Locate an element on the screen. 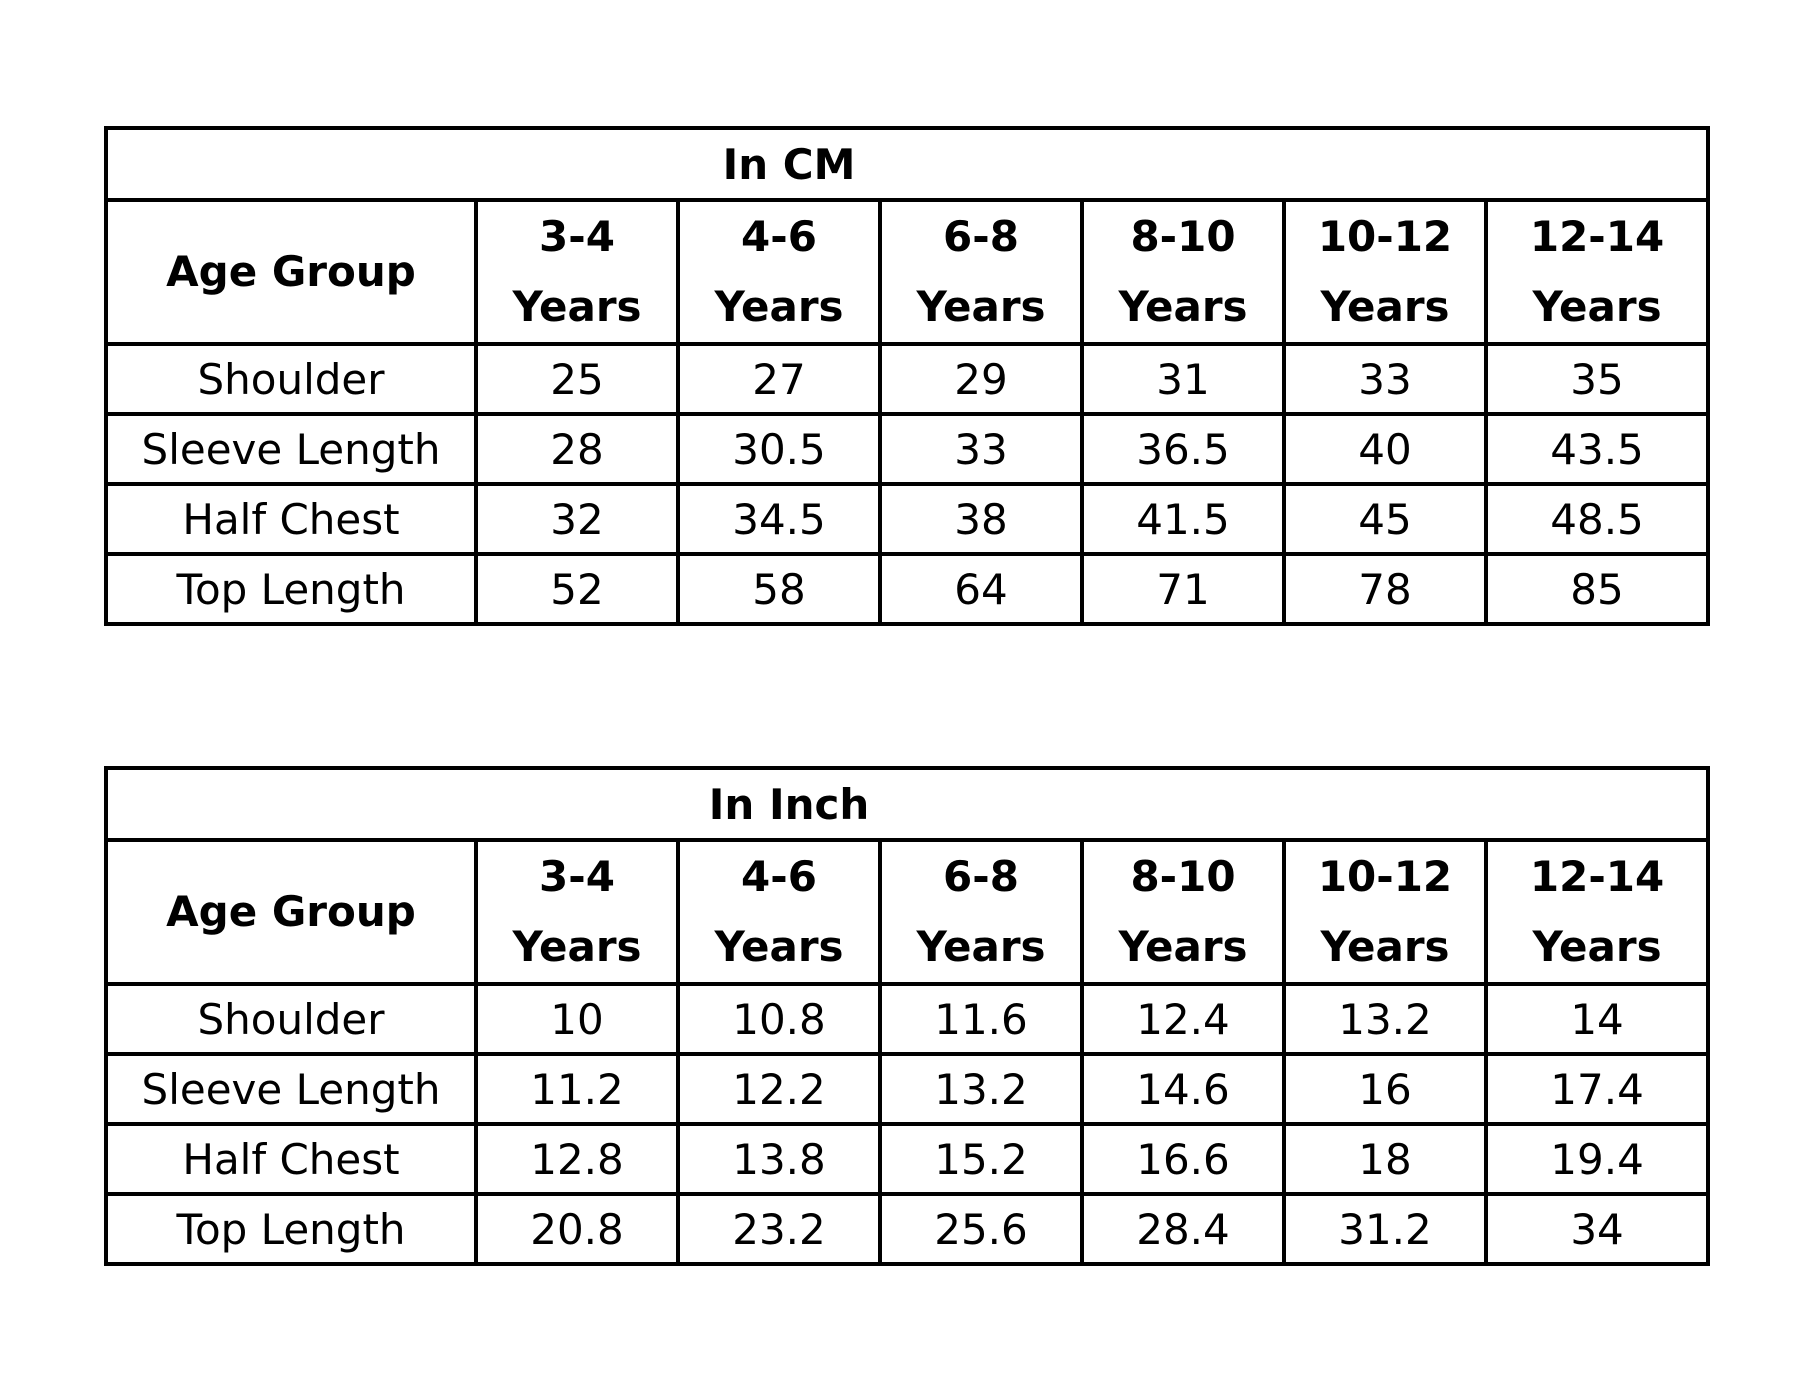 This screenshot has width=1800, height=1400. table-cell: 15.2 is located at coordinates (981, 1159).